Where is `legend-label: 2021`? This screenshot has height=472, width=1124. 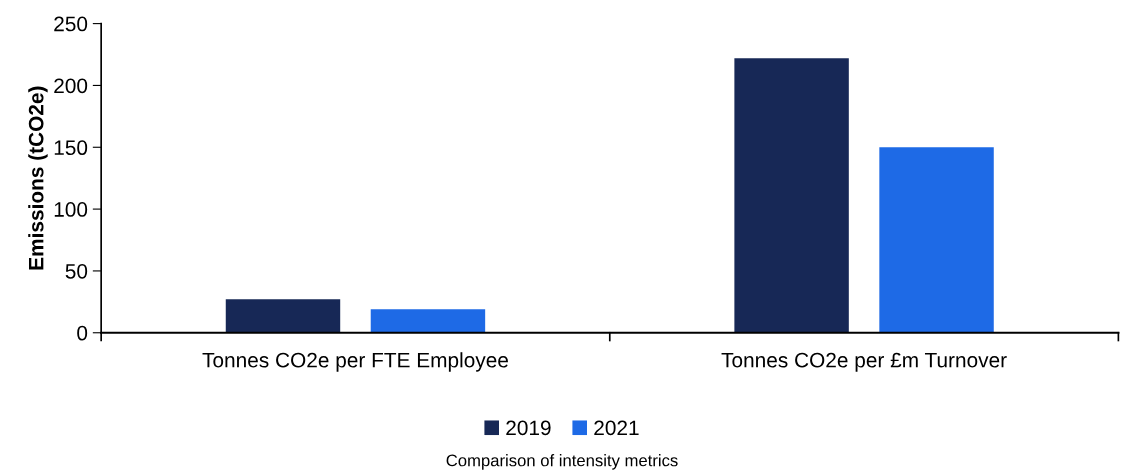 legend-label: 2021 is located at coordinates (616, 428).